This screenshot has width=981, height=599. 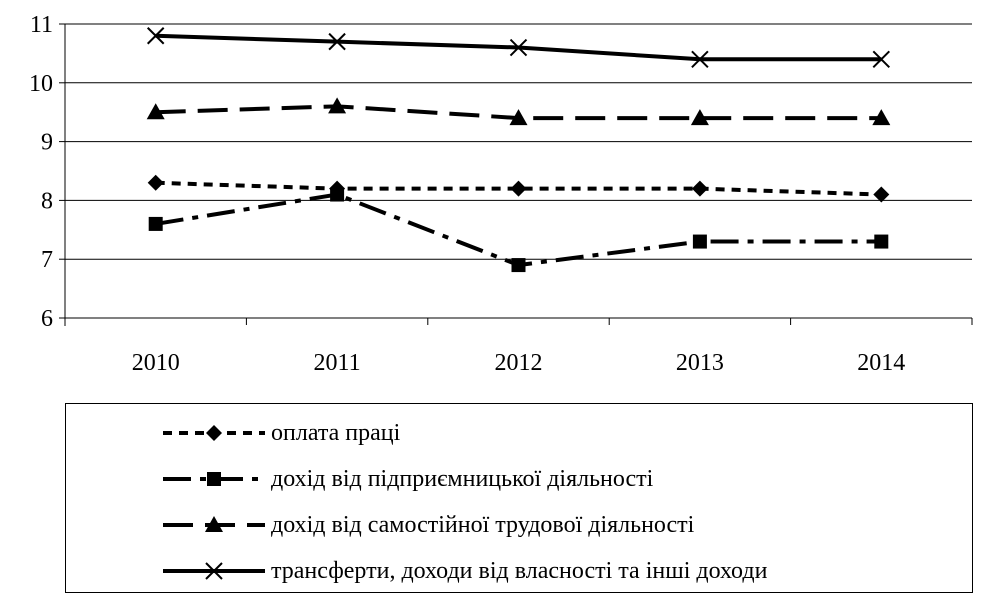 What do you see at coordinates (47, 201) in the screenshot?
I see `y-tick-label: 8` at bounding box center [47, 201].